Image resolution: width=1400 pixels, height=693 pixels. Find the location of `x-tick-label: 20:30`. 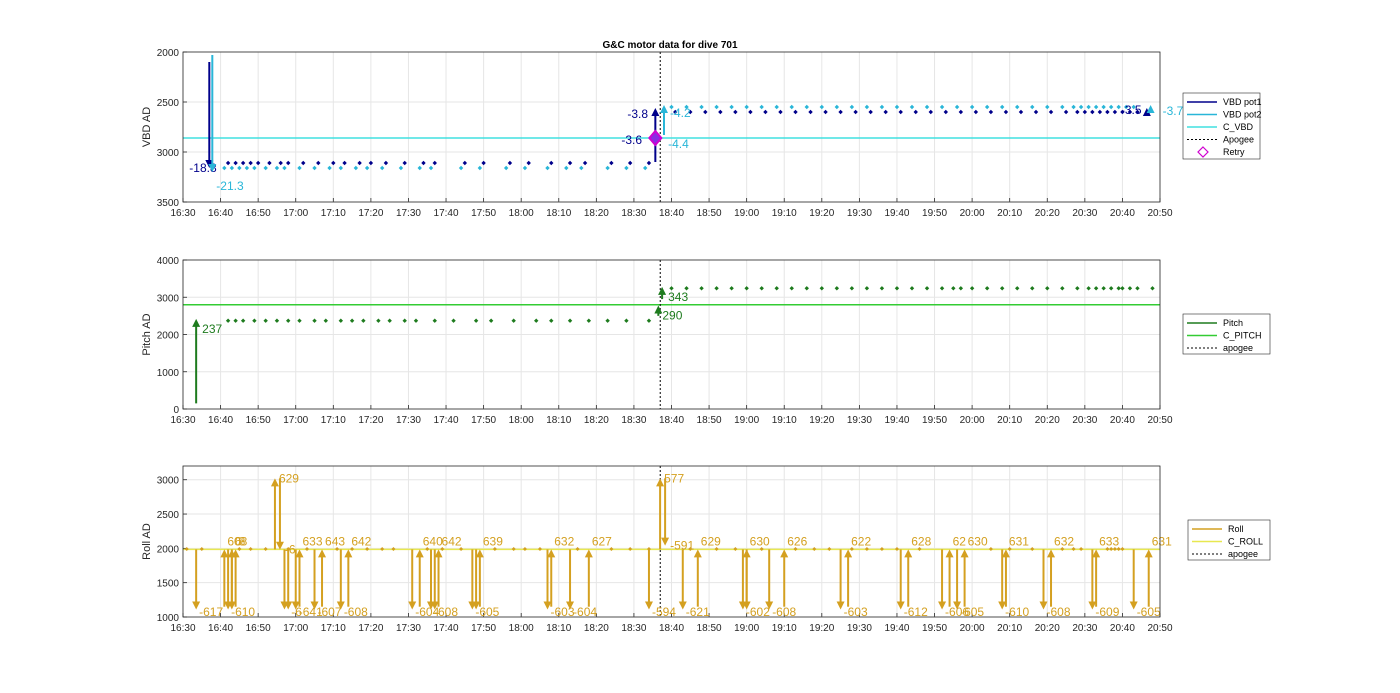

x-tick-label: 20:30 is located at coordinates (1084, 420).